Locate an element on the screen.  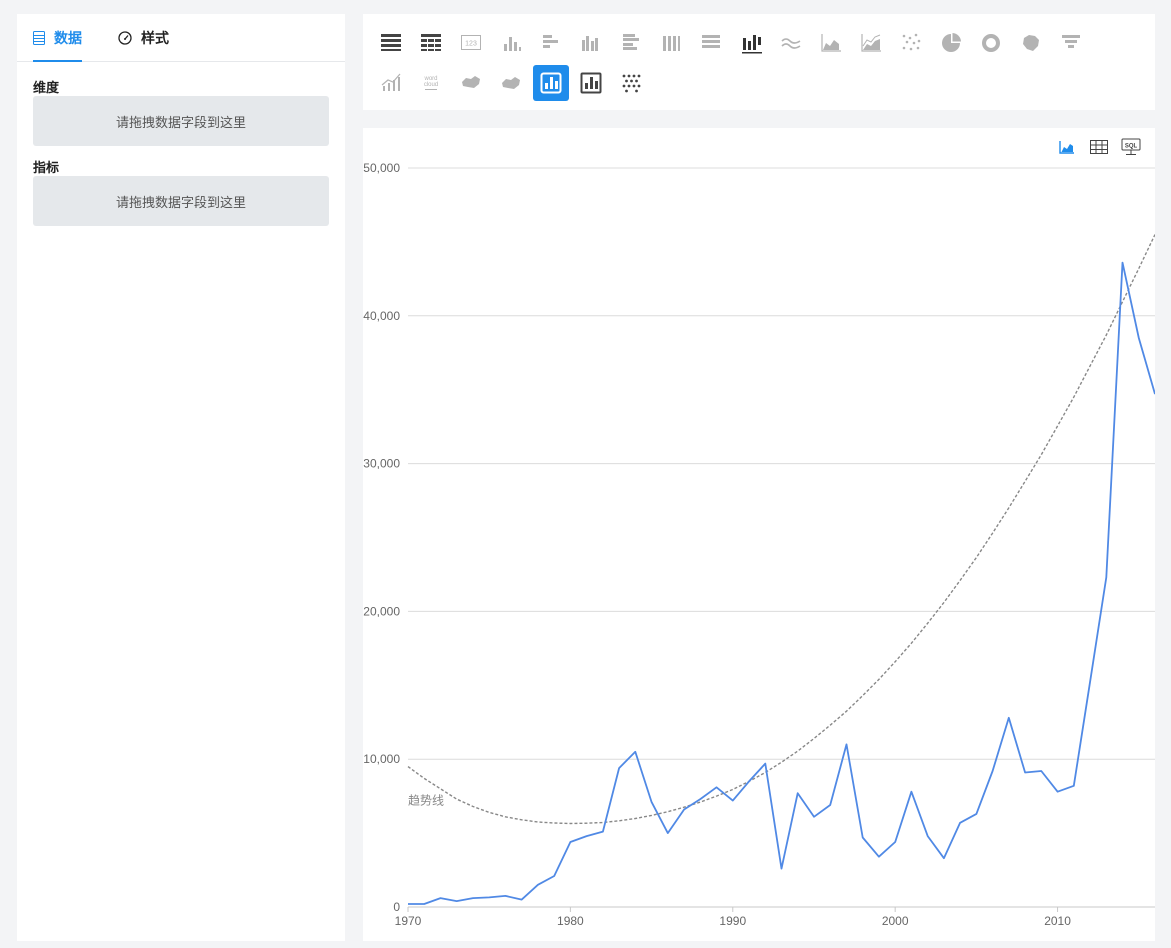
combo-chart-icon-glyph is located at coordinates (391, 82).